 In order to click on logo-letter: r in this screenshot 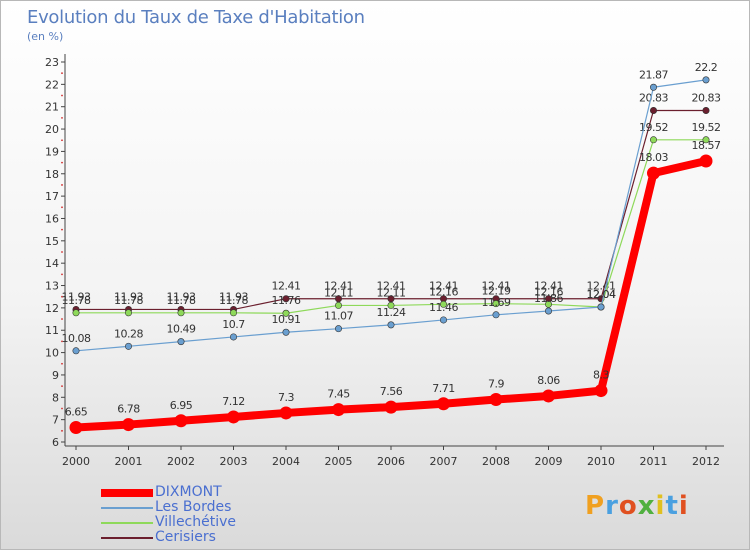, I will do `click(612, 506)`.